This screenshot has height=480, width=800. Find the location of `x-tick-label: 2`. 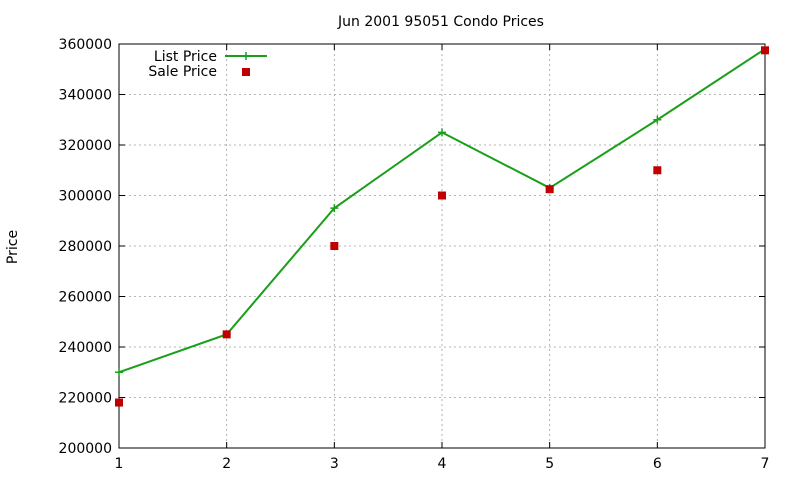

x-tick-label: 2 is located at coordinates (226, 464).